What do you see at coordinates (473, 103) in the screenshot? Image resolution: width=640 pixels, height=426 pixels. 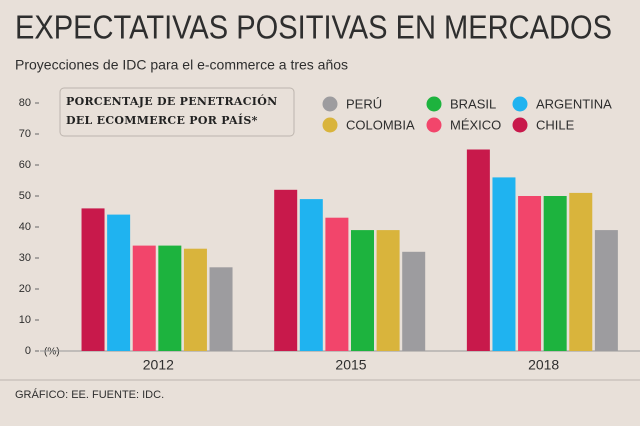 I see `legend-label: BRASIL` at bounding box center [473, 103].